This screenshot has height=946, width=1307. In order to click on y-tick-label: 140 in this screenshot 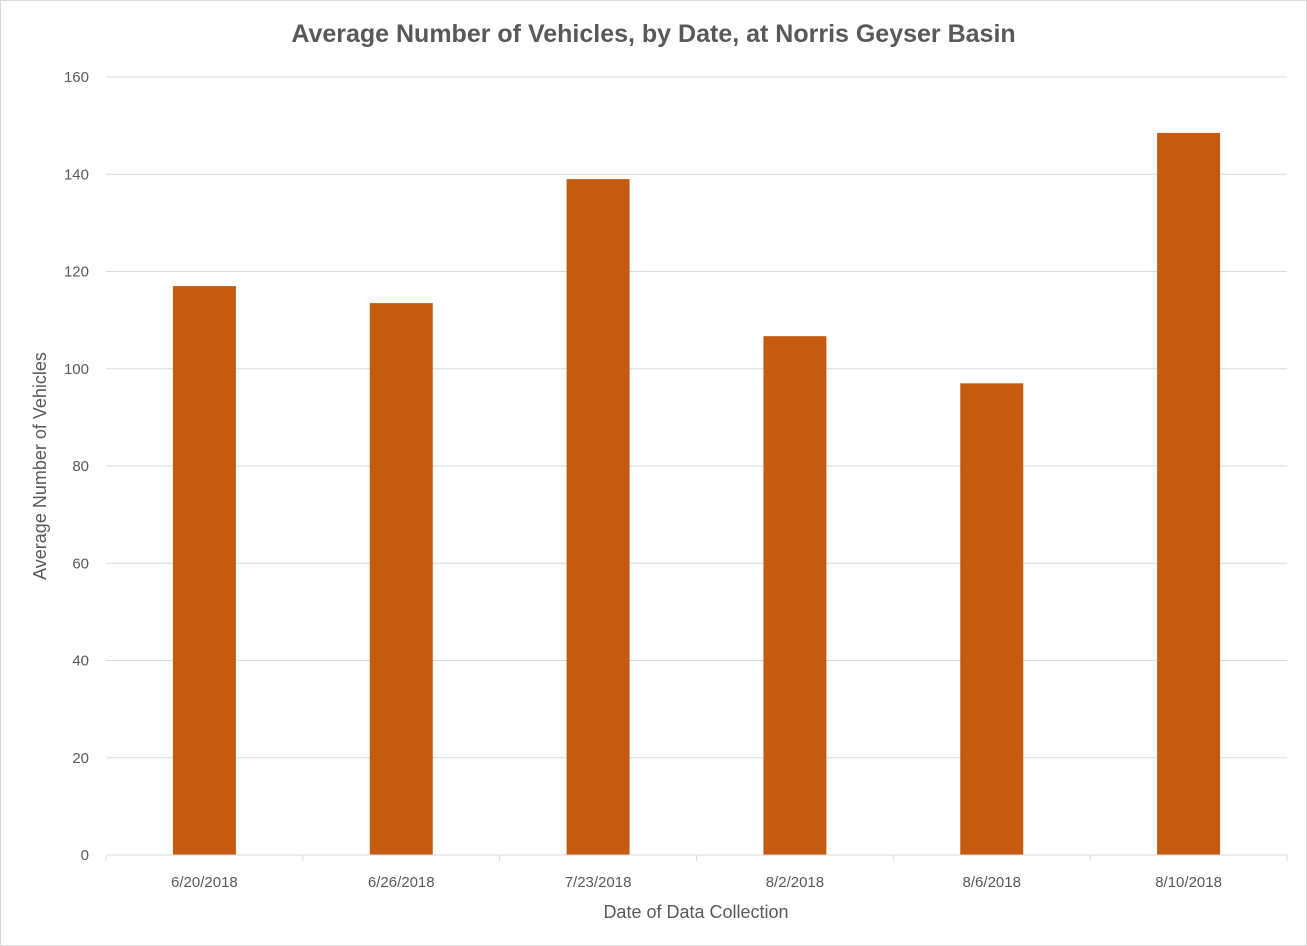, I will do `click(76, 174)`.